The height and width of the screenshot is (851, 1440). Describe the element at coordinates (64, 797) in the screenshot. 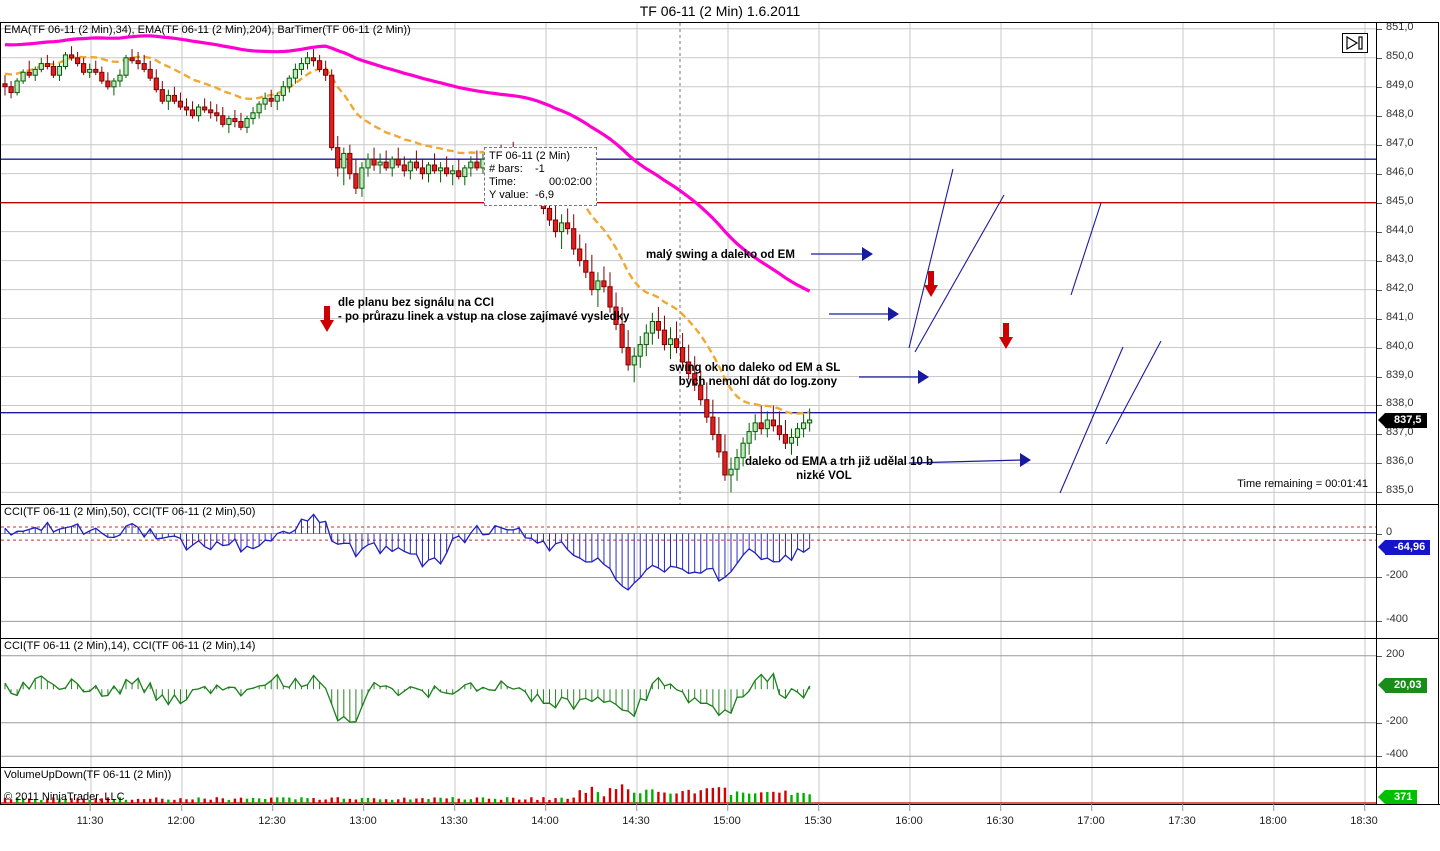

I see `copyright-text: © 2011 NinjaTrader, LLC` at that location.